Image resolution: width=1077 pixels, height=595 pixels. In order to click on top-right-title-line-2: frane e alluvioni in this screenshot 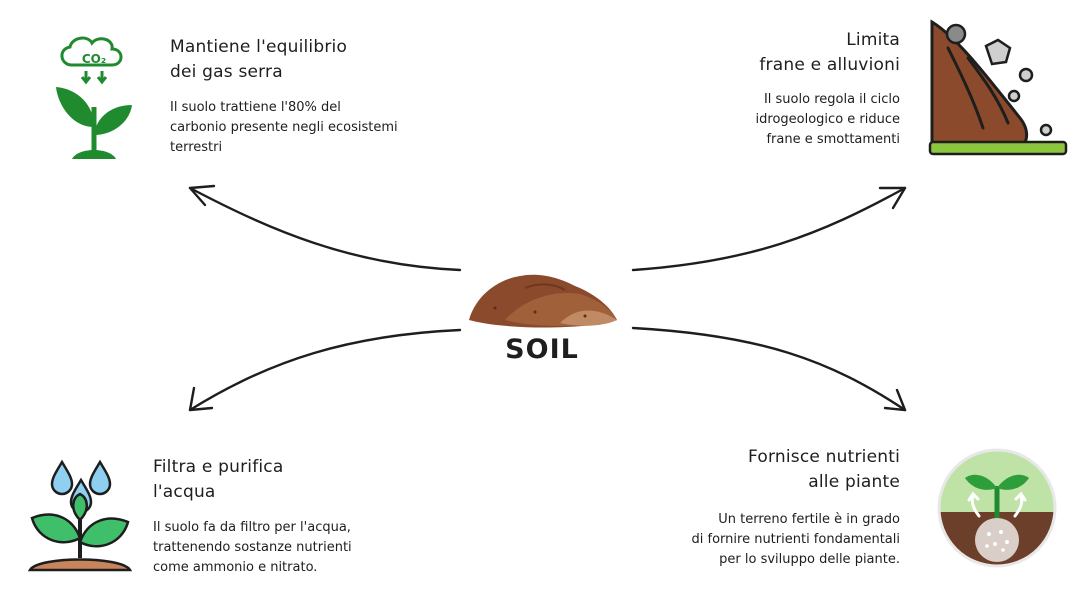, I will do `click(829, 65)`.